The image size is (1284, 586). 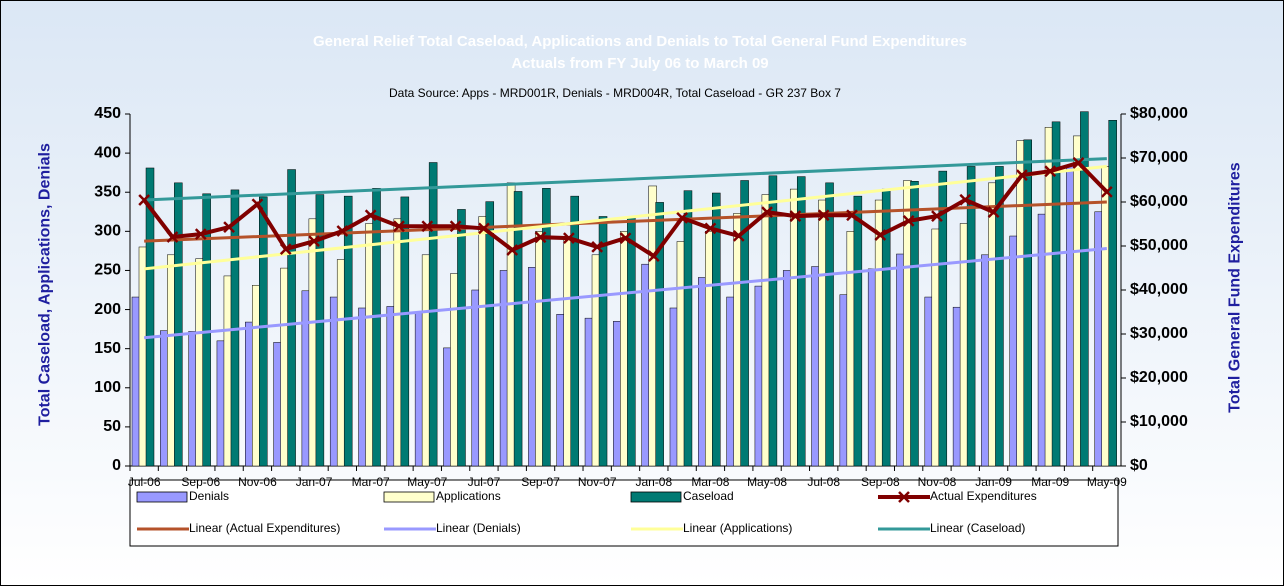 I want to click on y-axis-label: Total Caseload, Applications, Denials, so click(x=45, y=284).